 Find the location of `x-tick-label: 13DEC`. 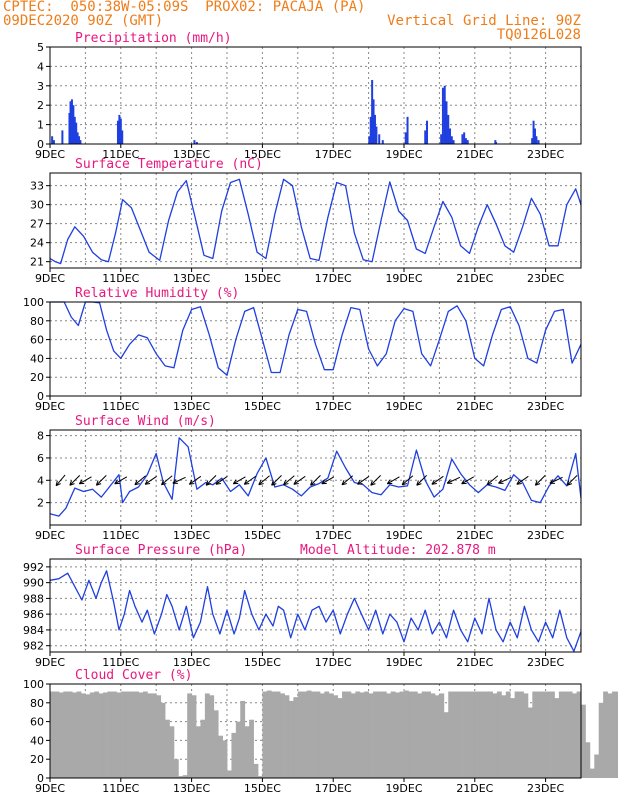

x-tick-label: 13DEC is located at coordinates (191, 662).